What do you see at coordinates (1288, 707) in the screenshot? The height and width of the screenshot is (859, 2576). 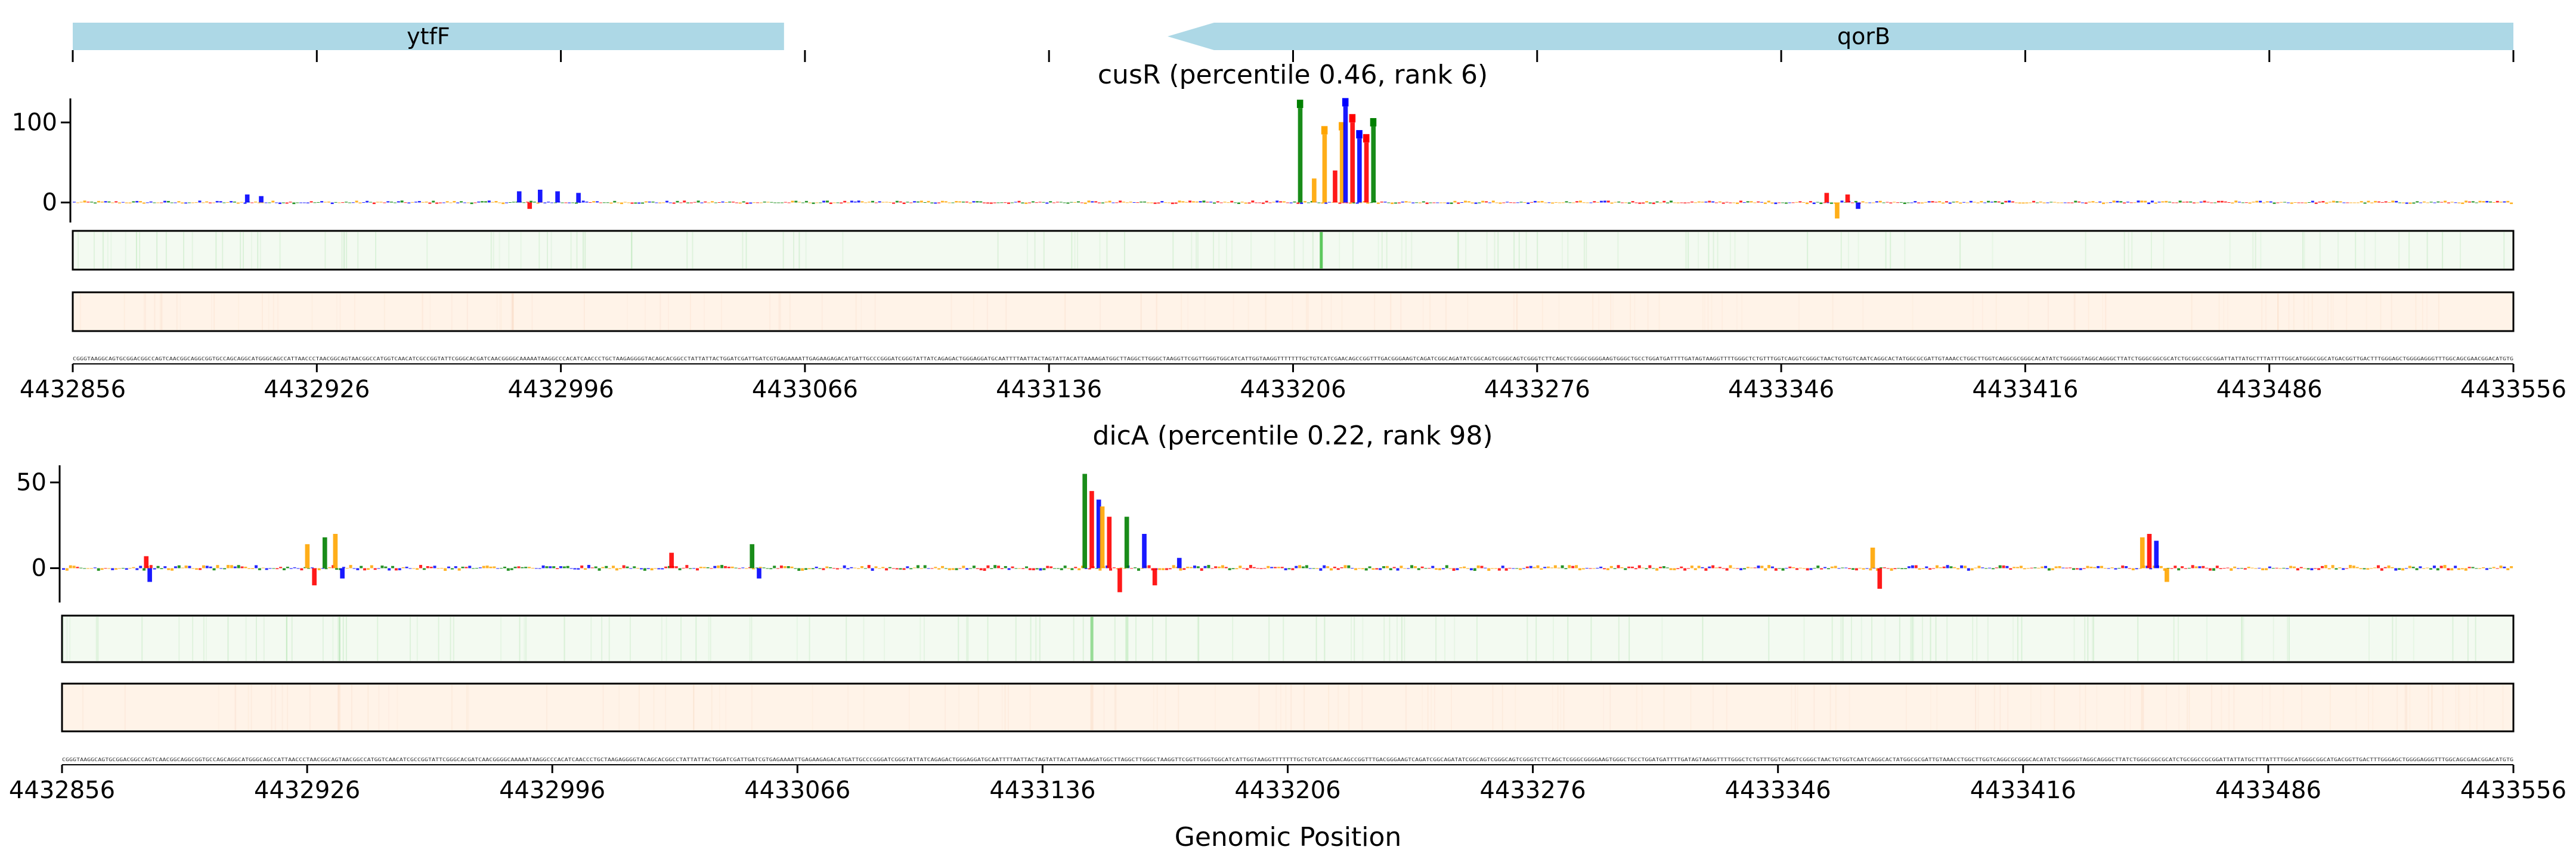 I see `attribution-track-orange` at bounding box center [1288, 707].